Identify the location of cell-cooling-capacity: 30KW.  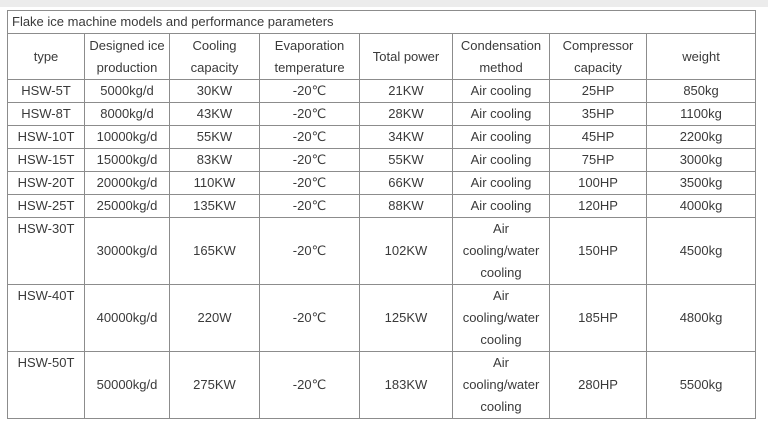
(214, 91).